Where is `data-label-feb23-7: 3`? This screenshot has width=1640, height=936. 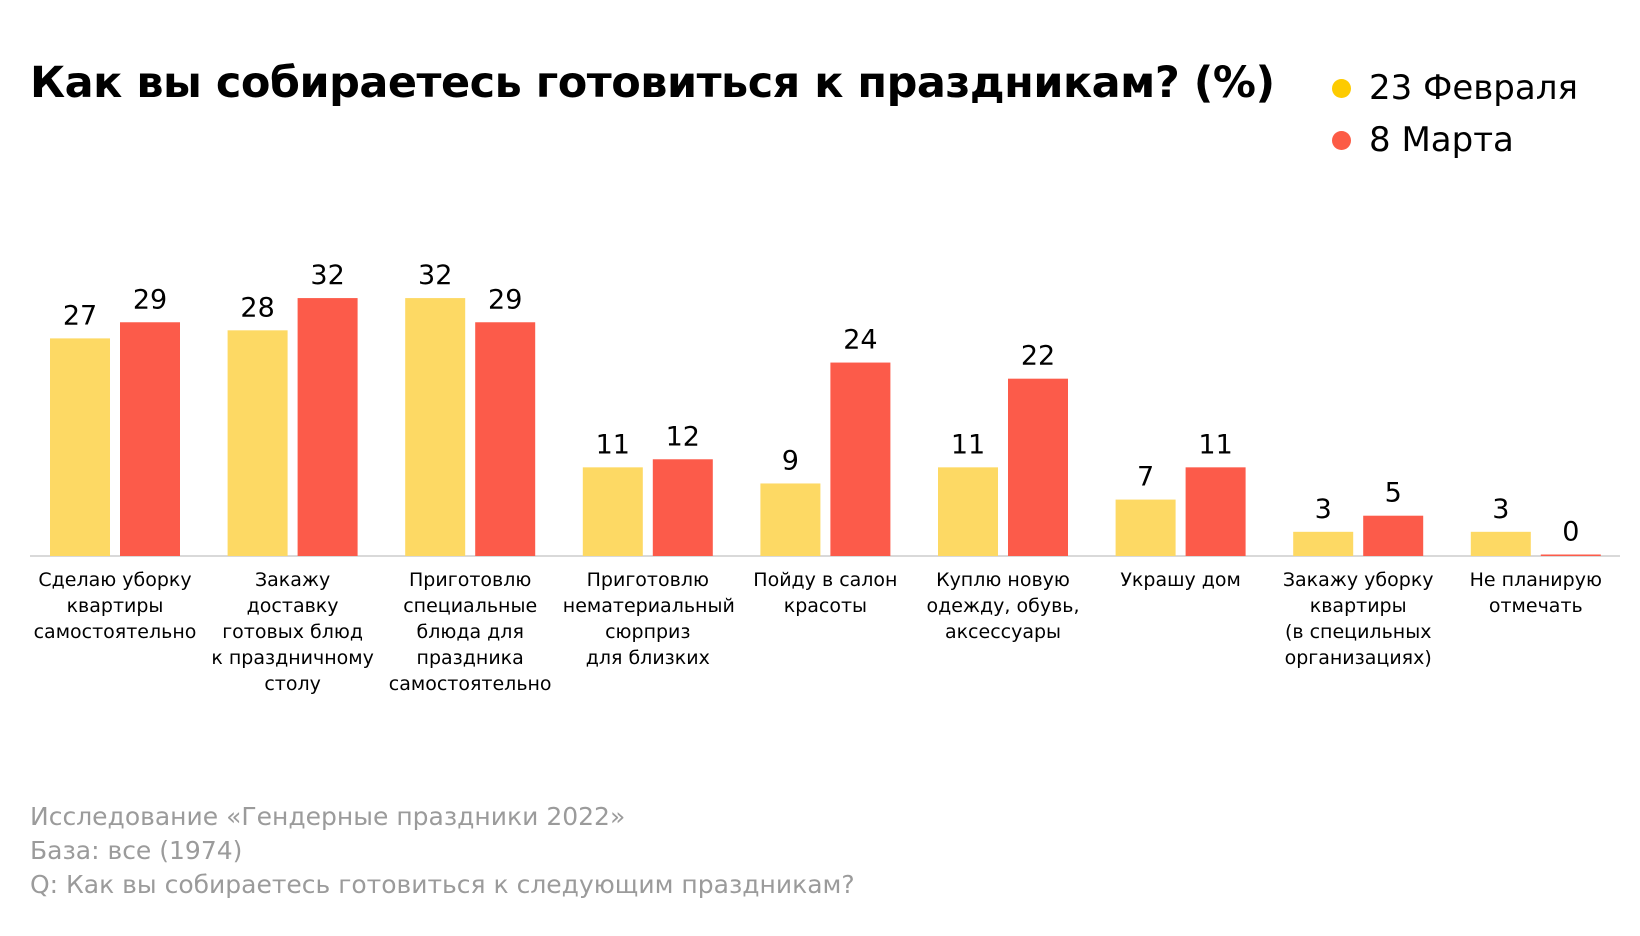
data-label-feb23-7: 3 is located at coordinates (1323, 509).